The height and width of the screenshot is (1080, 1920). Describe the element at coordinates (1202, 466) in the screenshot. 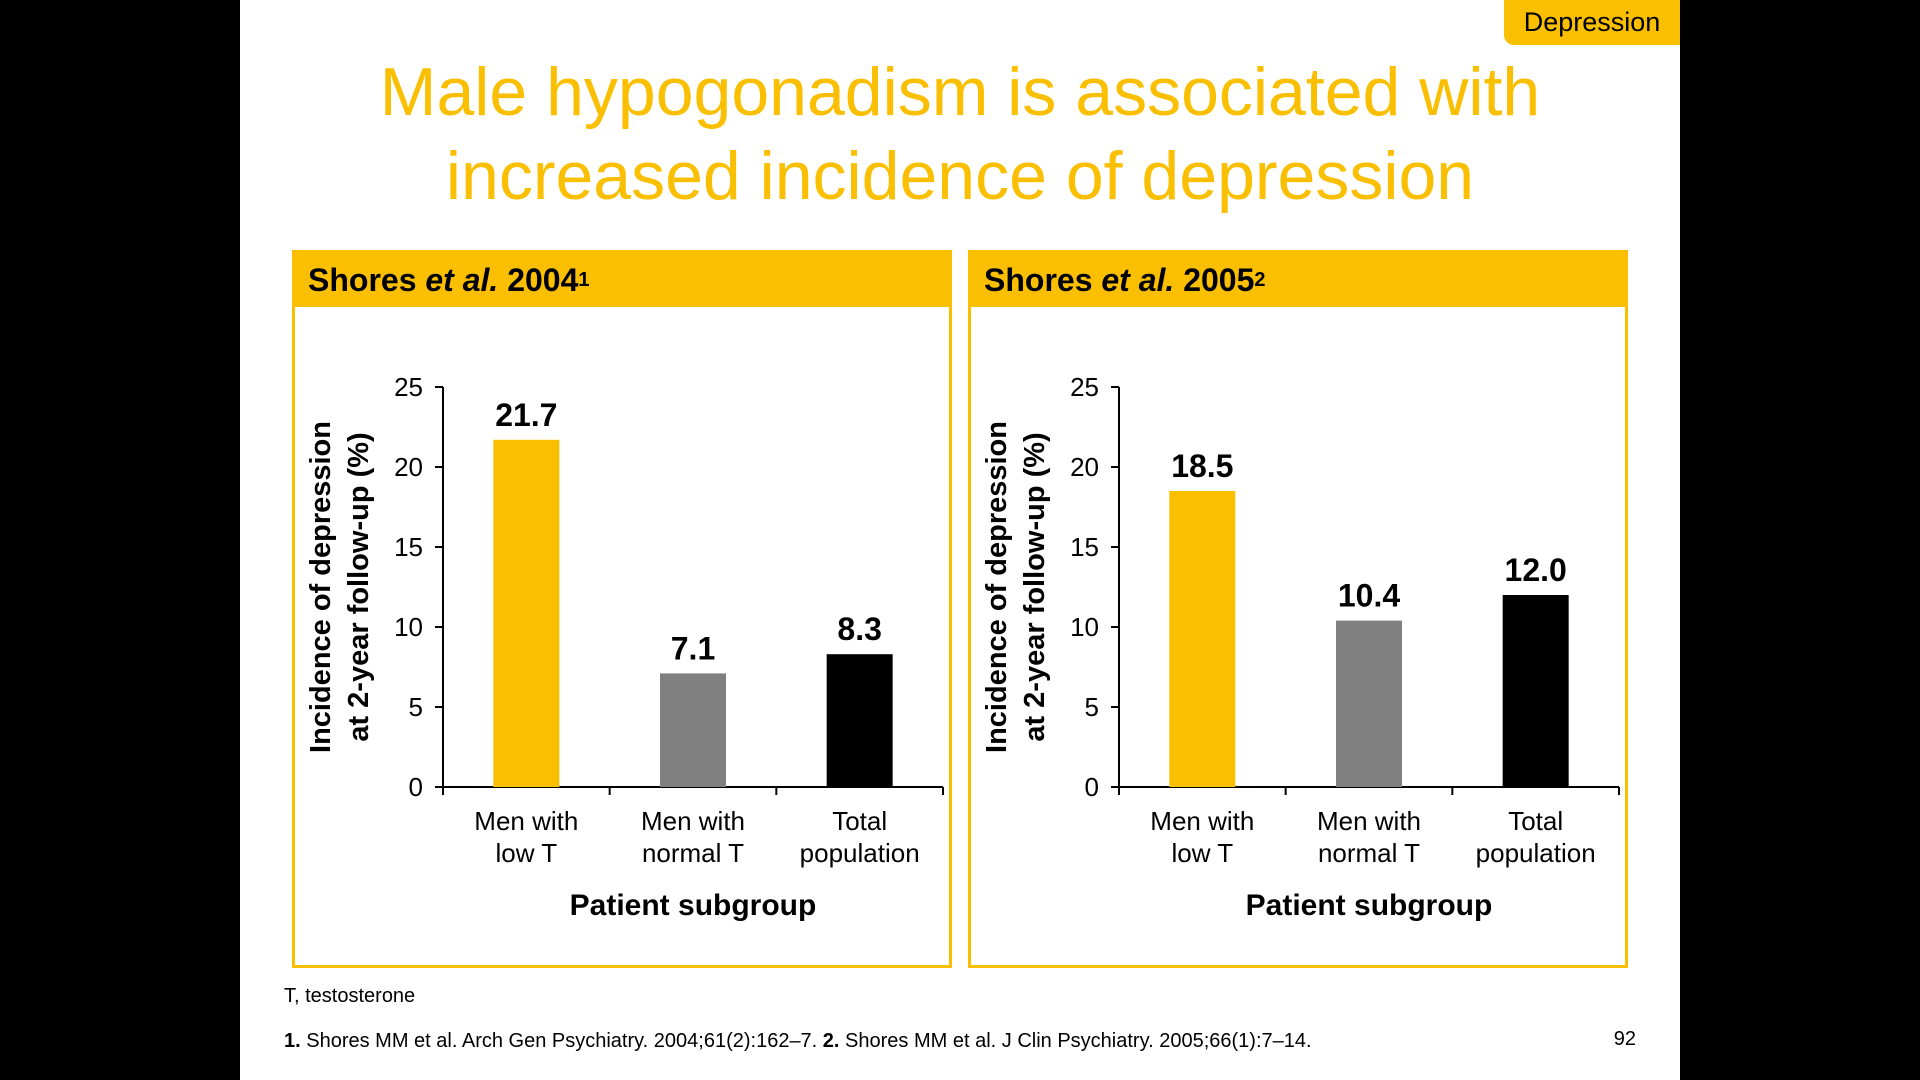

I see `bar-value-label: 18.5` at that location.